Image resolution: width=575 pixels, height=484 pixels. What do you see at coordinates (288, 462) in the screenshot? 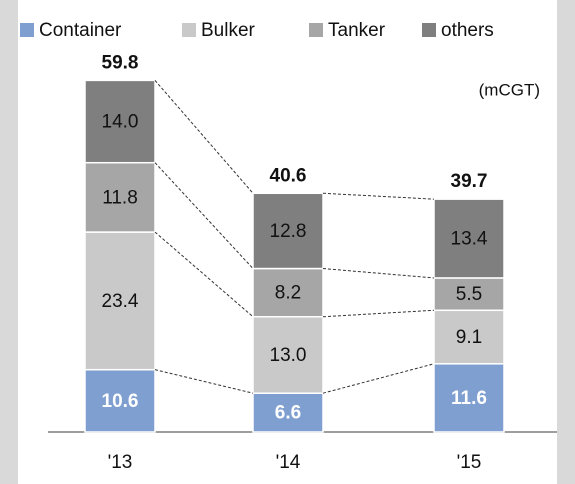
I see `x-tick-label: '14` at bounding box center [288, 462].